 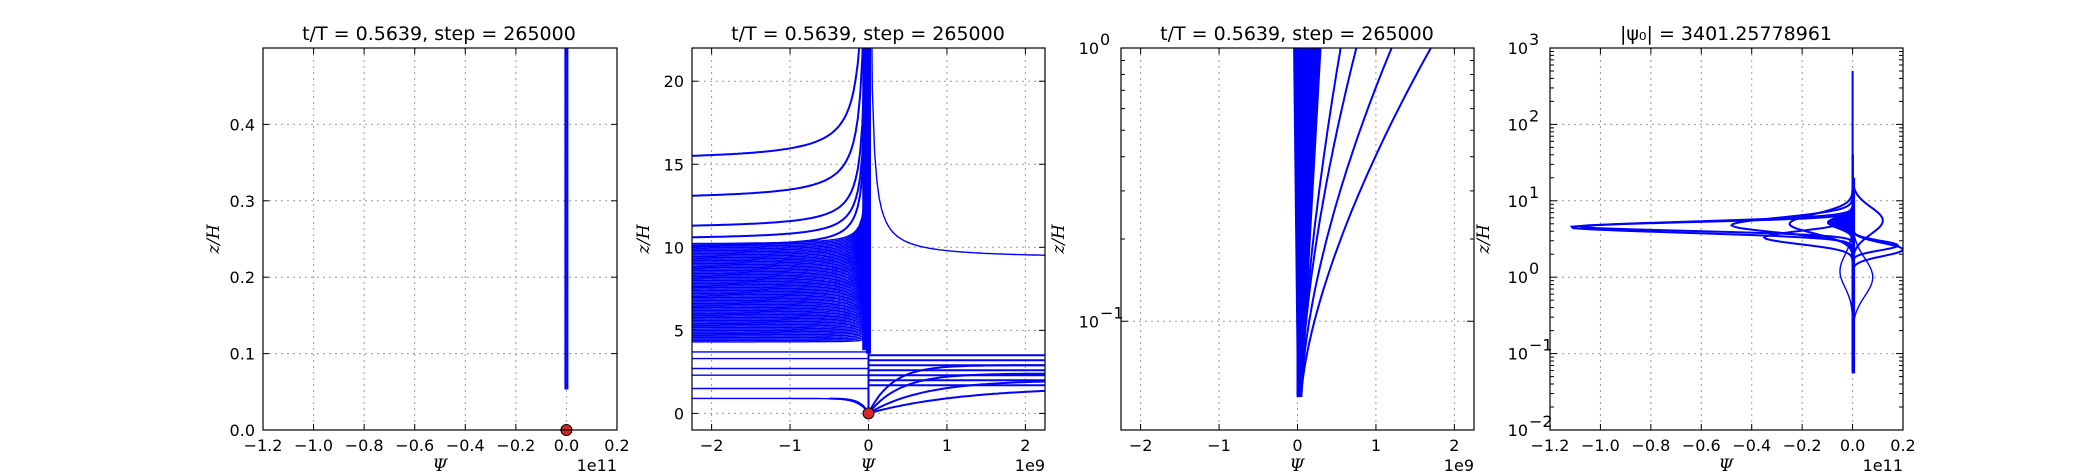 What do you see at coordinates (679, 330) in the screenshot?
I see `y-tick-label: 5` at bounding box center [679, 330].